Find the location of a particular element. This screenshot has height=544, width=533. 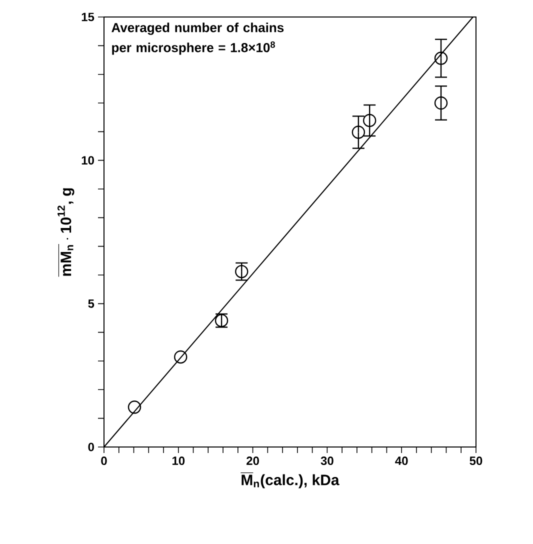

y-axis-title: $\overline{\text{\bfseries mM}_{\text{\bfseries n}}}\cdot\text{\bfseries 10}^{\text{\bfseries 12}}\text{\bfseries , g}$ is located at coordinates (66, 232).